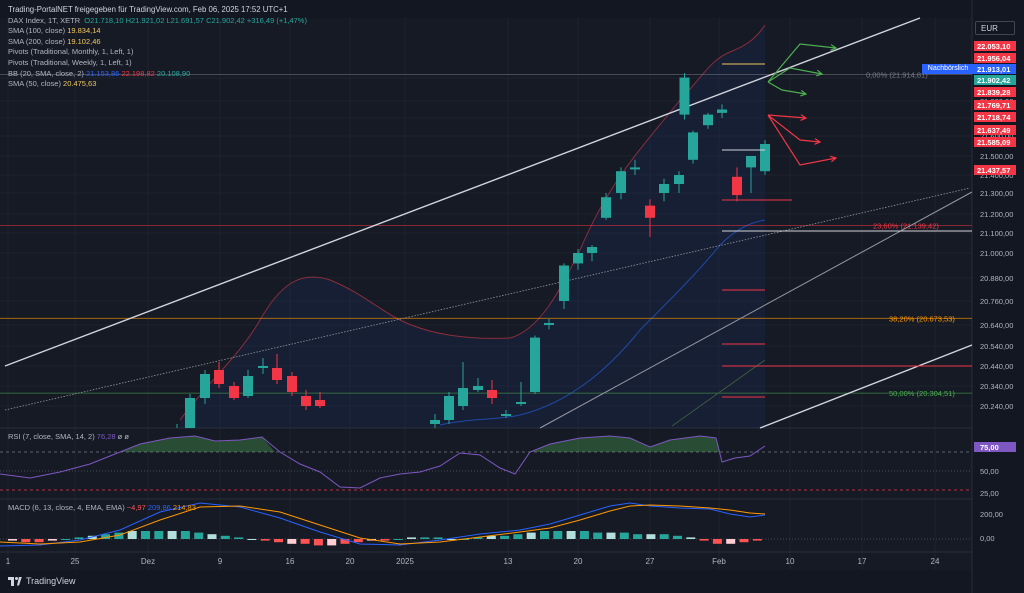 This screenshot has height=593, width=1024. Describe the element at coordinates (51, 436) in the screenshot. I see `rsi-label: RSI (7, close, SMA, 14, 2)` at that location.